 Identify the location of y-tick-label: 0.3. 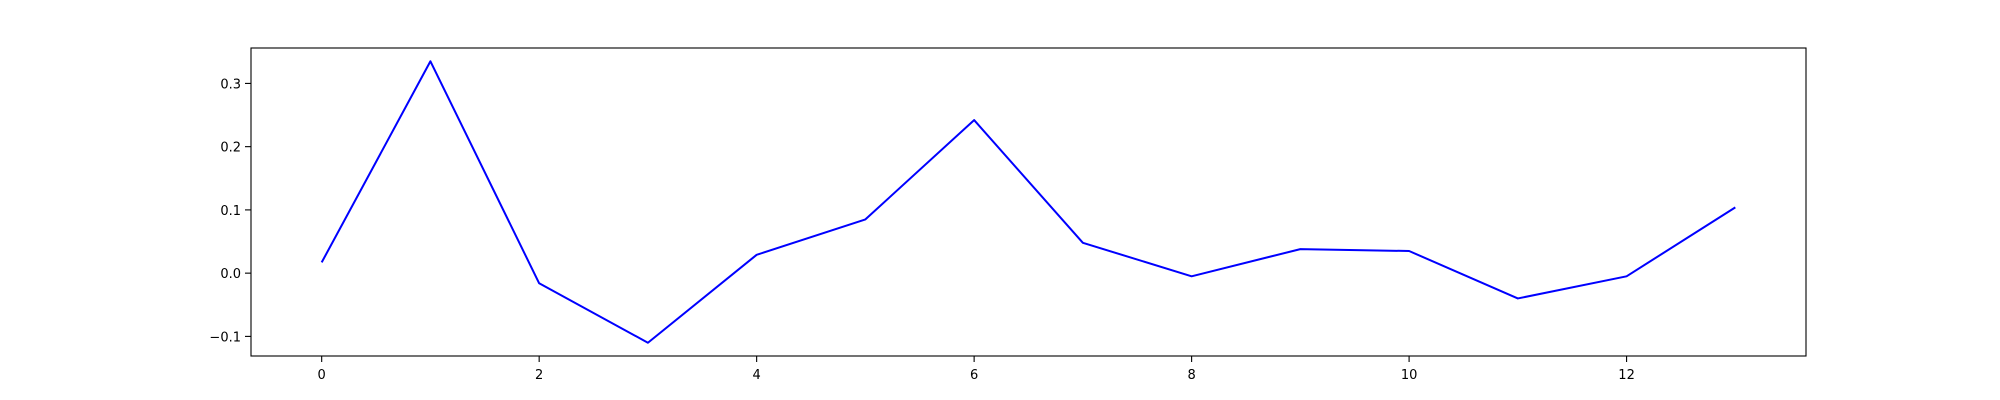
(230, 84).